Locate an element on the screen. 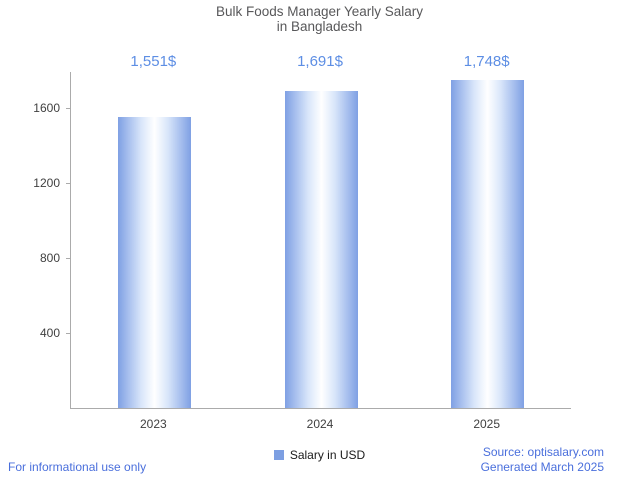  x-axis-label: 2023 is located at coordinates (153, 424).